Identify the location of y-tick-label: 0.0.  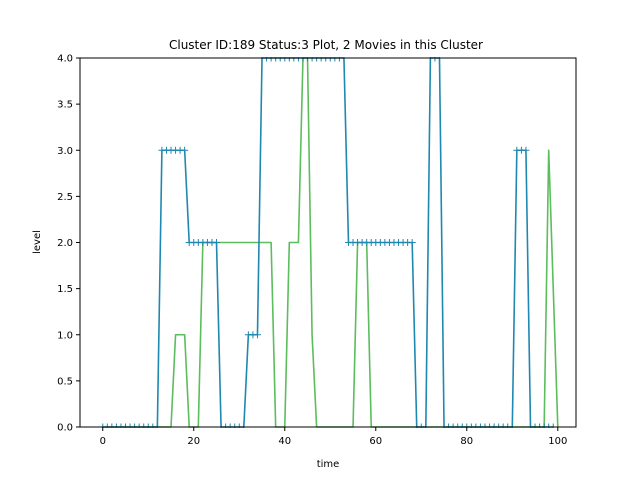
(65, 428).